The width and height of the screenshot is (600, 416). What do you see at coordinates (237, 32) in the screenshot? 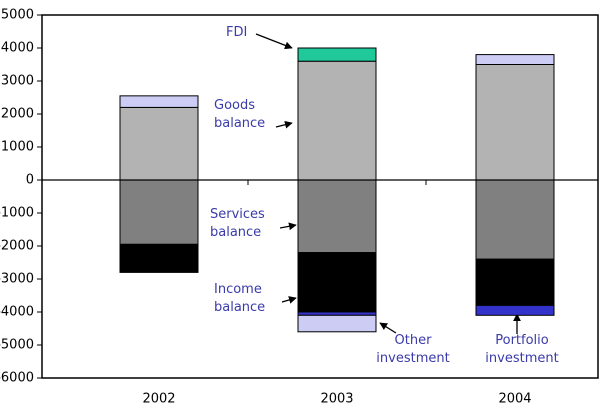
I see `annotation: FDI` at bounding box center [237, 32].